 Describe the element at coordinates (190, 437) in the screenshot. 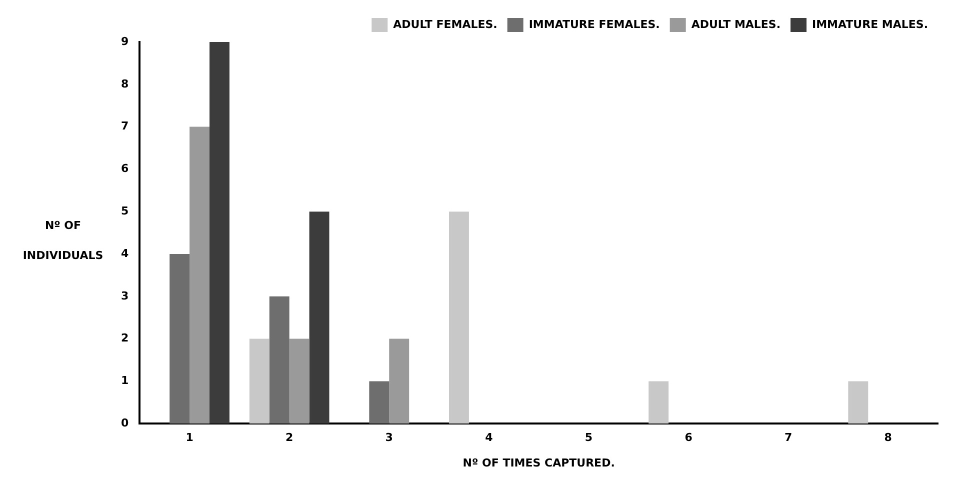

I see `x-tick-label: 1` at that location.